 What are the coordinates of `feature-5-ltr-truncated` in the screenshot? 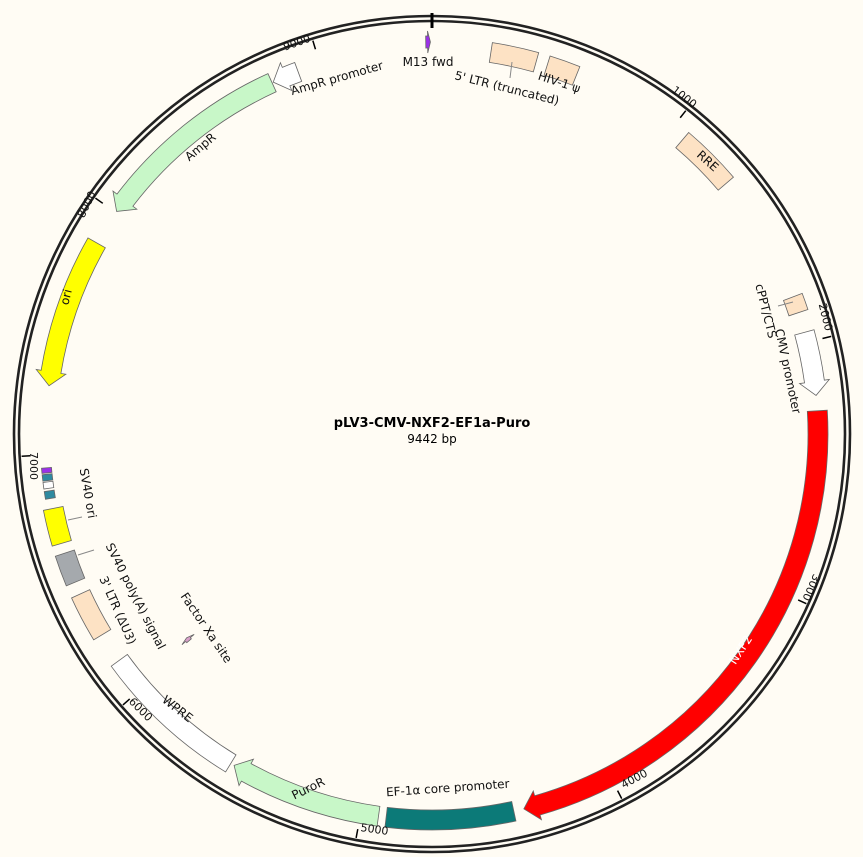 It's located at (514, 57).